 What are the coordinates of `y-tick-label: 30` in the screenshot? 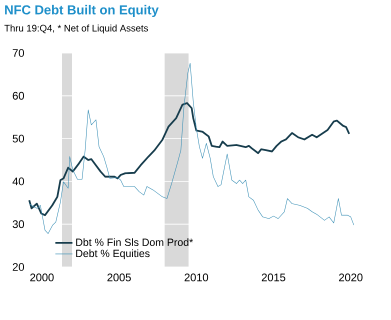 It's located at (18, 224).